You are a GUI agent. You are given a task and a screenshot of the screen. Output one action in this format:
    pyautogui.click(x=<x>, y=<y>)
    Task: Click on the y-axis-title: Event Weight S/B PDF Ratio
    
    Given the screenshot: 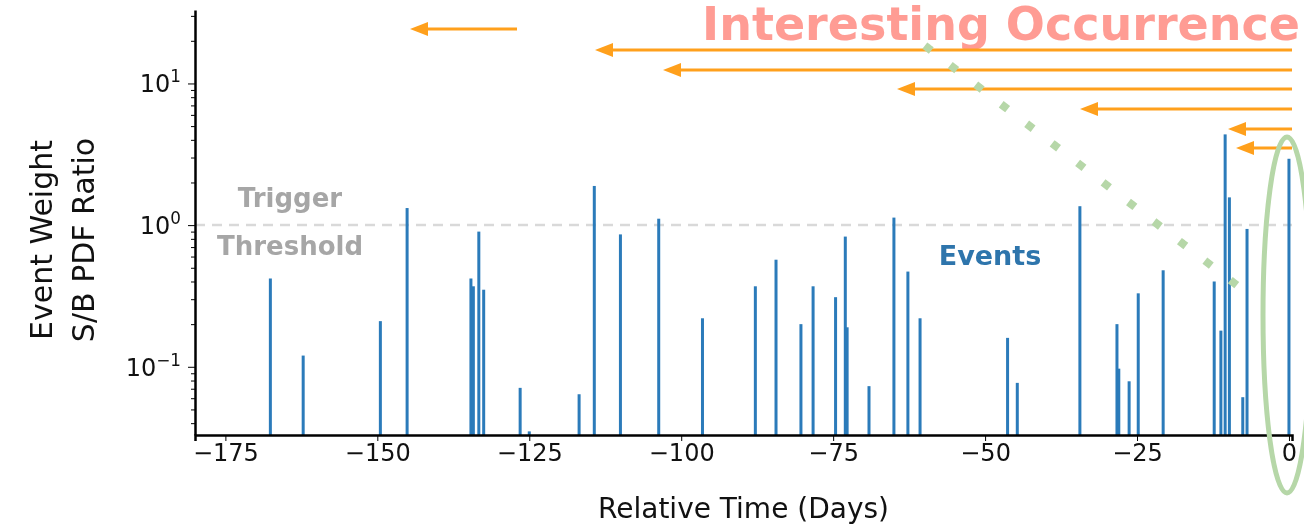 What is the action you would take?
    pyautogui.click(x=62, y=240)
    